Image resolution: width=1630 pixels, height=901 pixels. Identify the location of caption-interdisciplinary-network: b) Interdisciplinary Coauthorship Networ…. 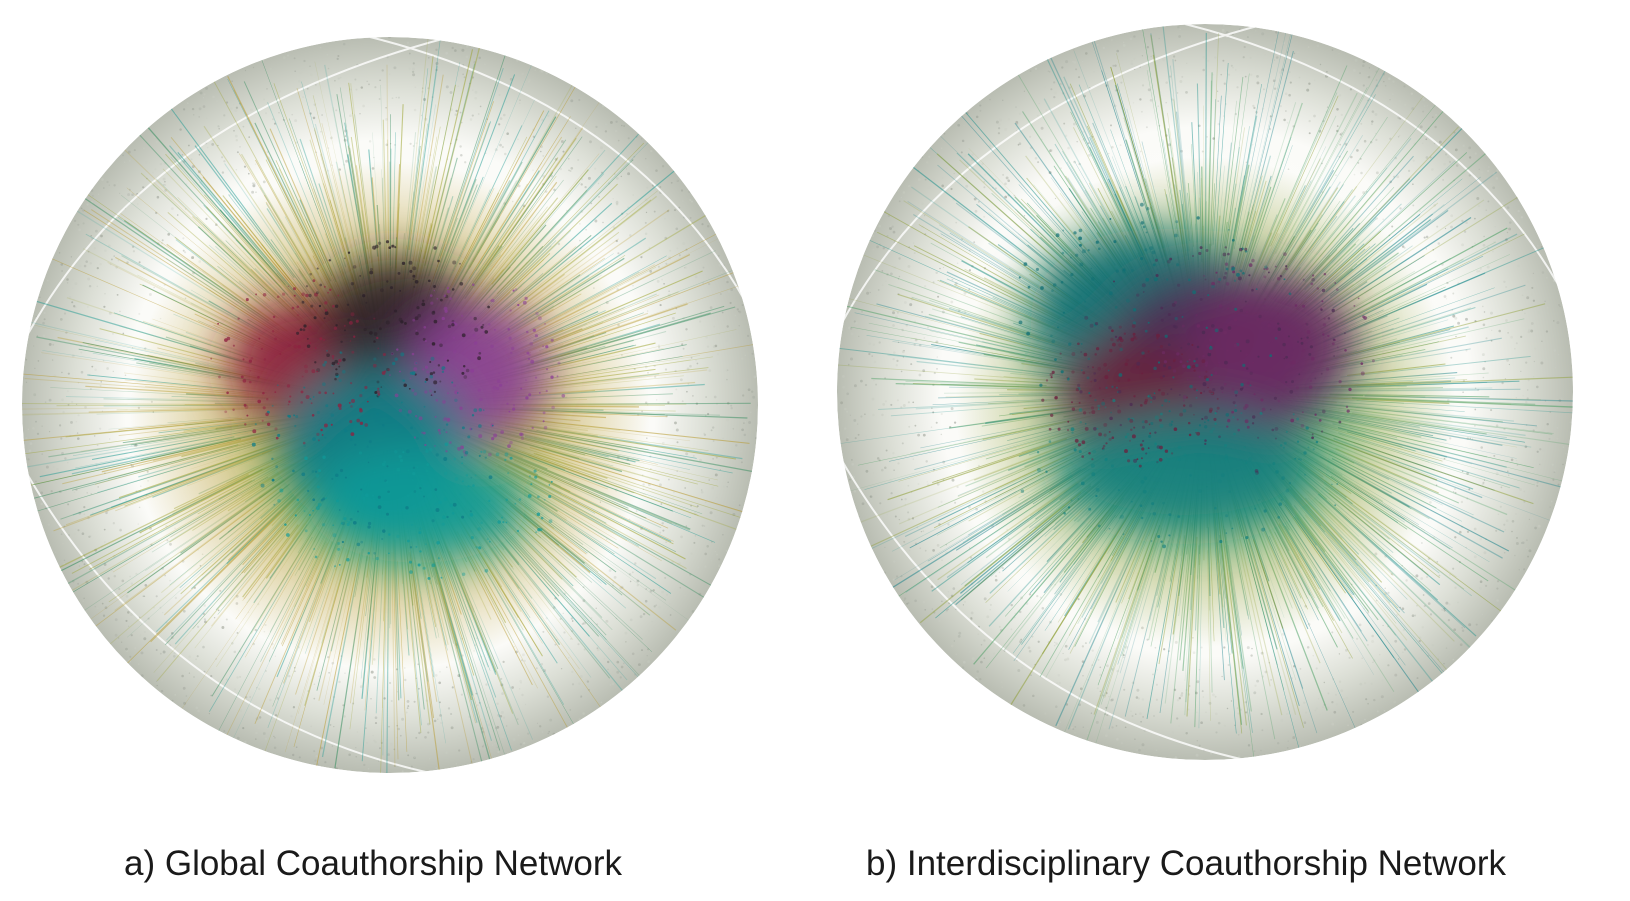
(1186, 863).